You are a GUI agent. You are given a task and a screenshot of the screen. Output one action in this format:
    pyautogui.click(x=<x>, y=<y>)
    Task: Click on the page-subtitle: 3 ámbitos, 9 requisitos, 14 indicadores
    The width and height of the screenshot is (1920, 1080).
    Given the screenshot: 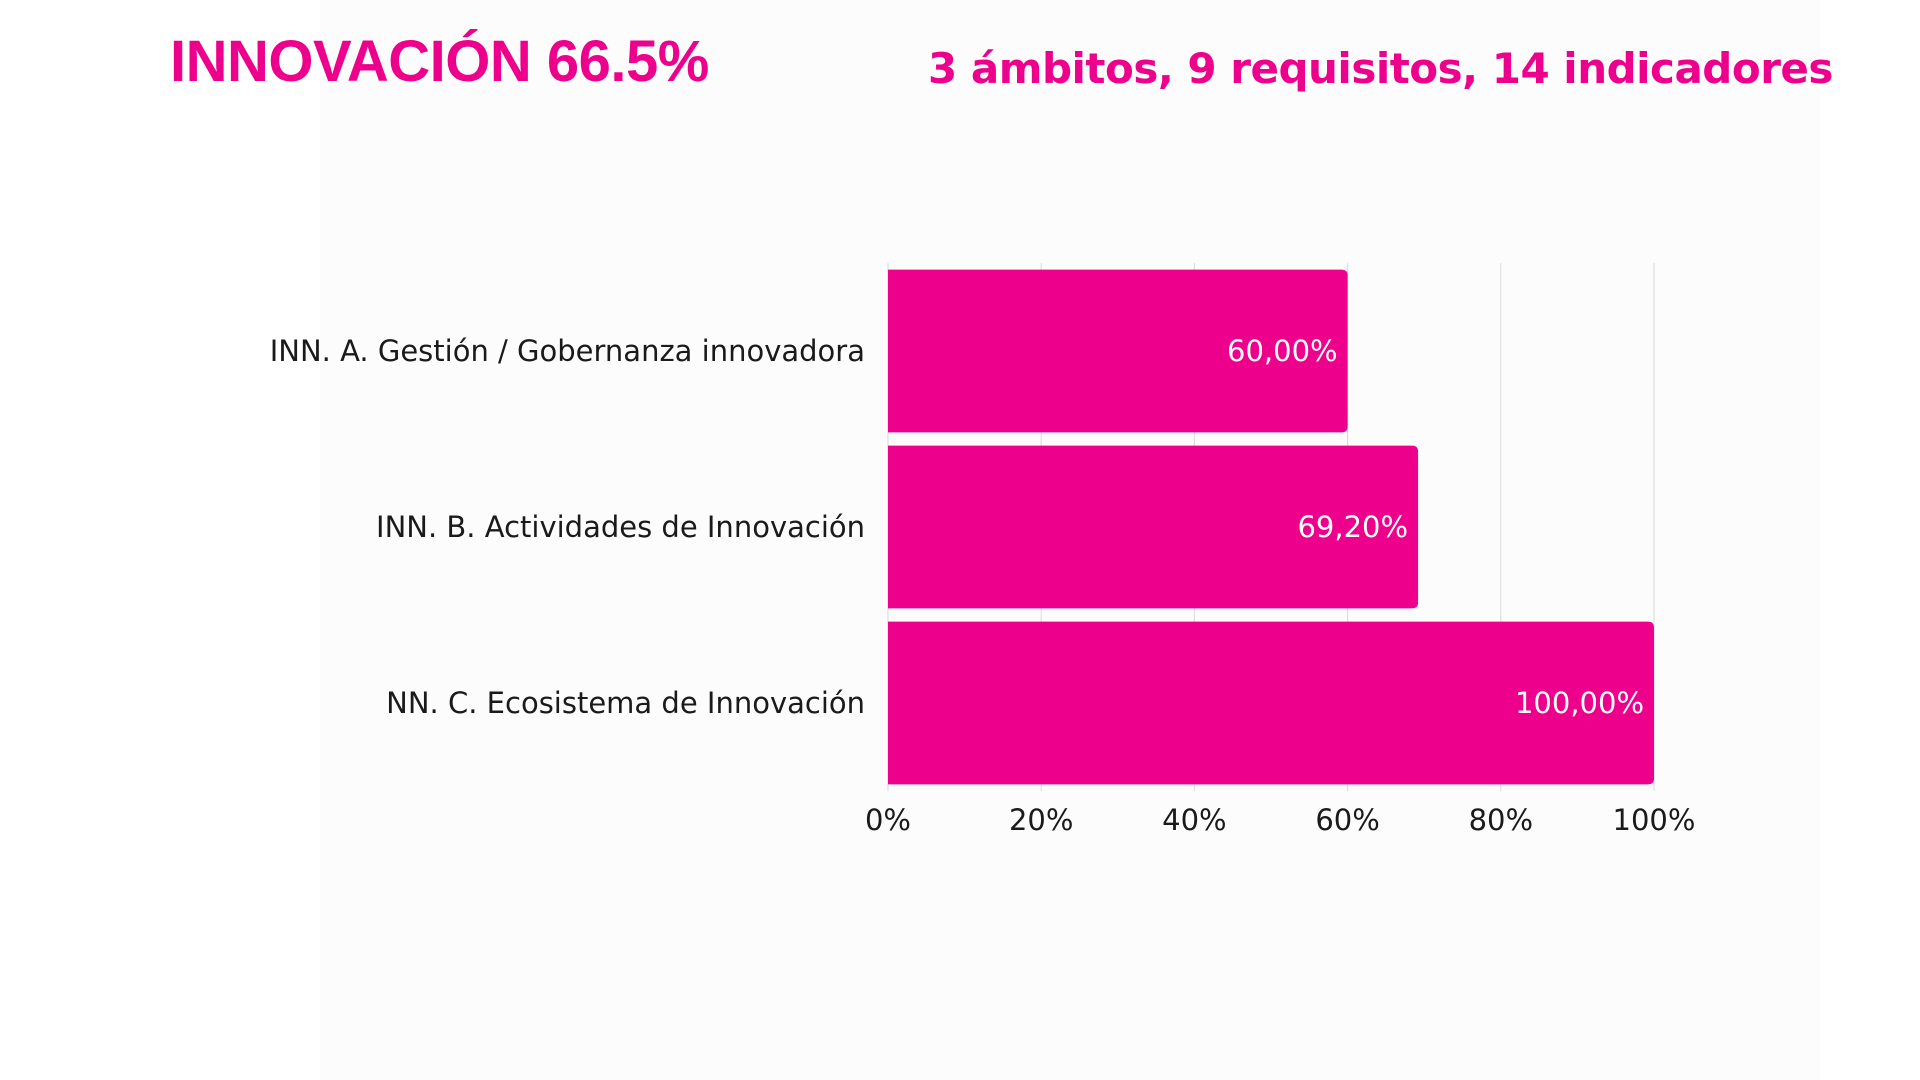 What is the action you would take?
    pyautogui.click(x=1380, y=68)
    